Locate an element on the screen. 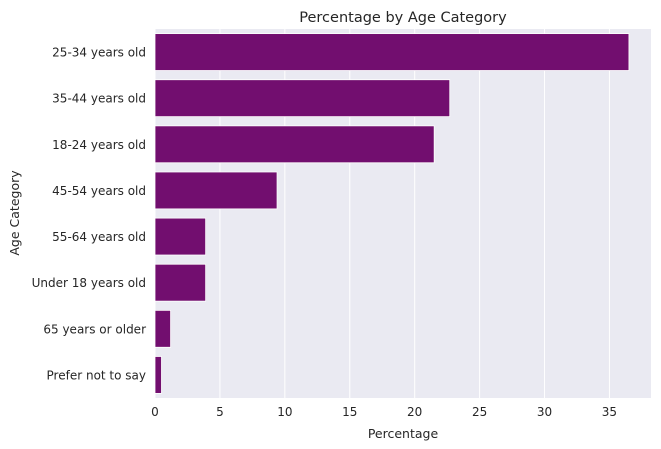 The width and height of the screenshot is (661, 449). x-tick-label: 20 is located at coordinates (414, 412).